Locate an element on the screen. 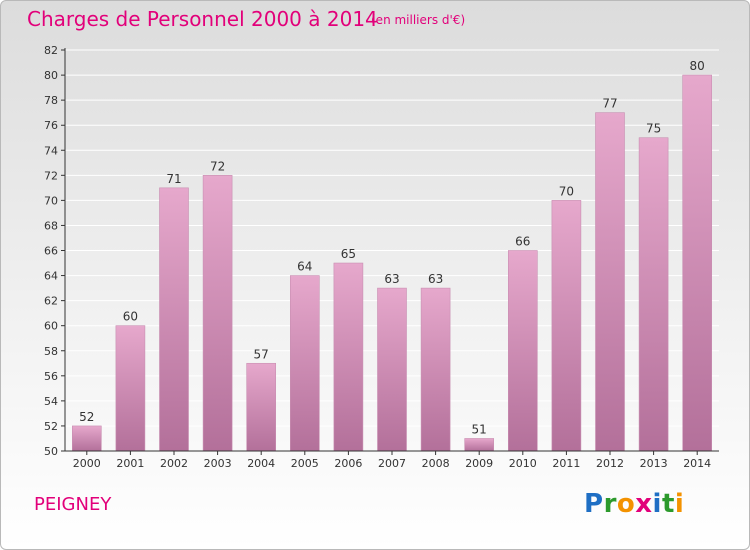  chart-title: Charges de Personnel 2000 à 2014 is located at coordinates (202, 19).